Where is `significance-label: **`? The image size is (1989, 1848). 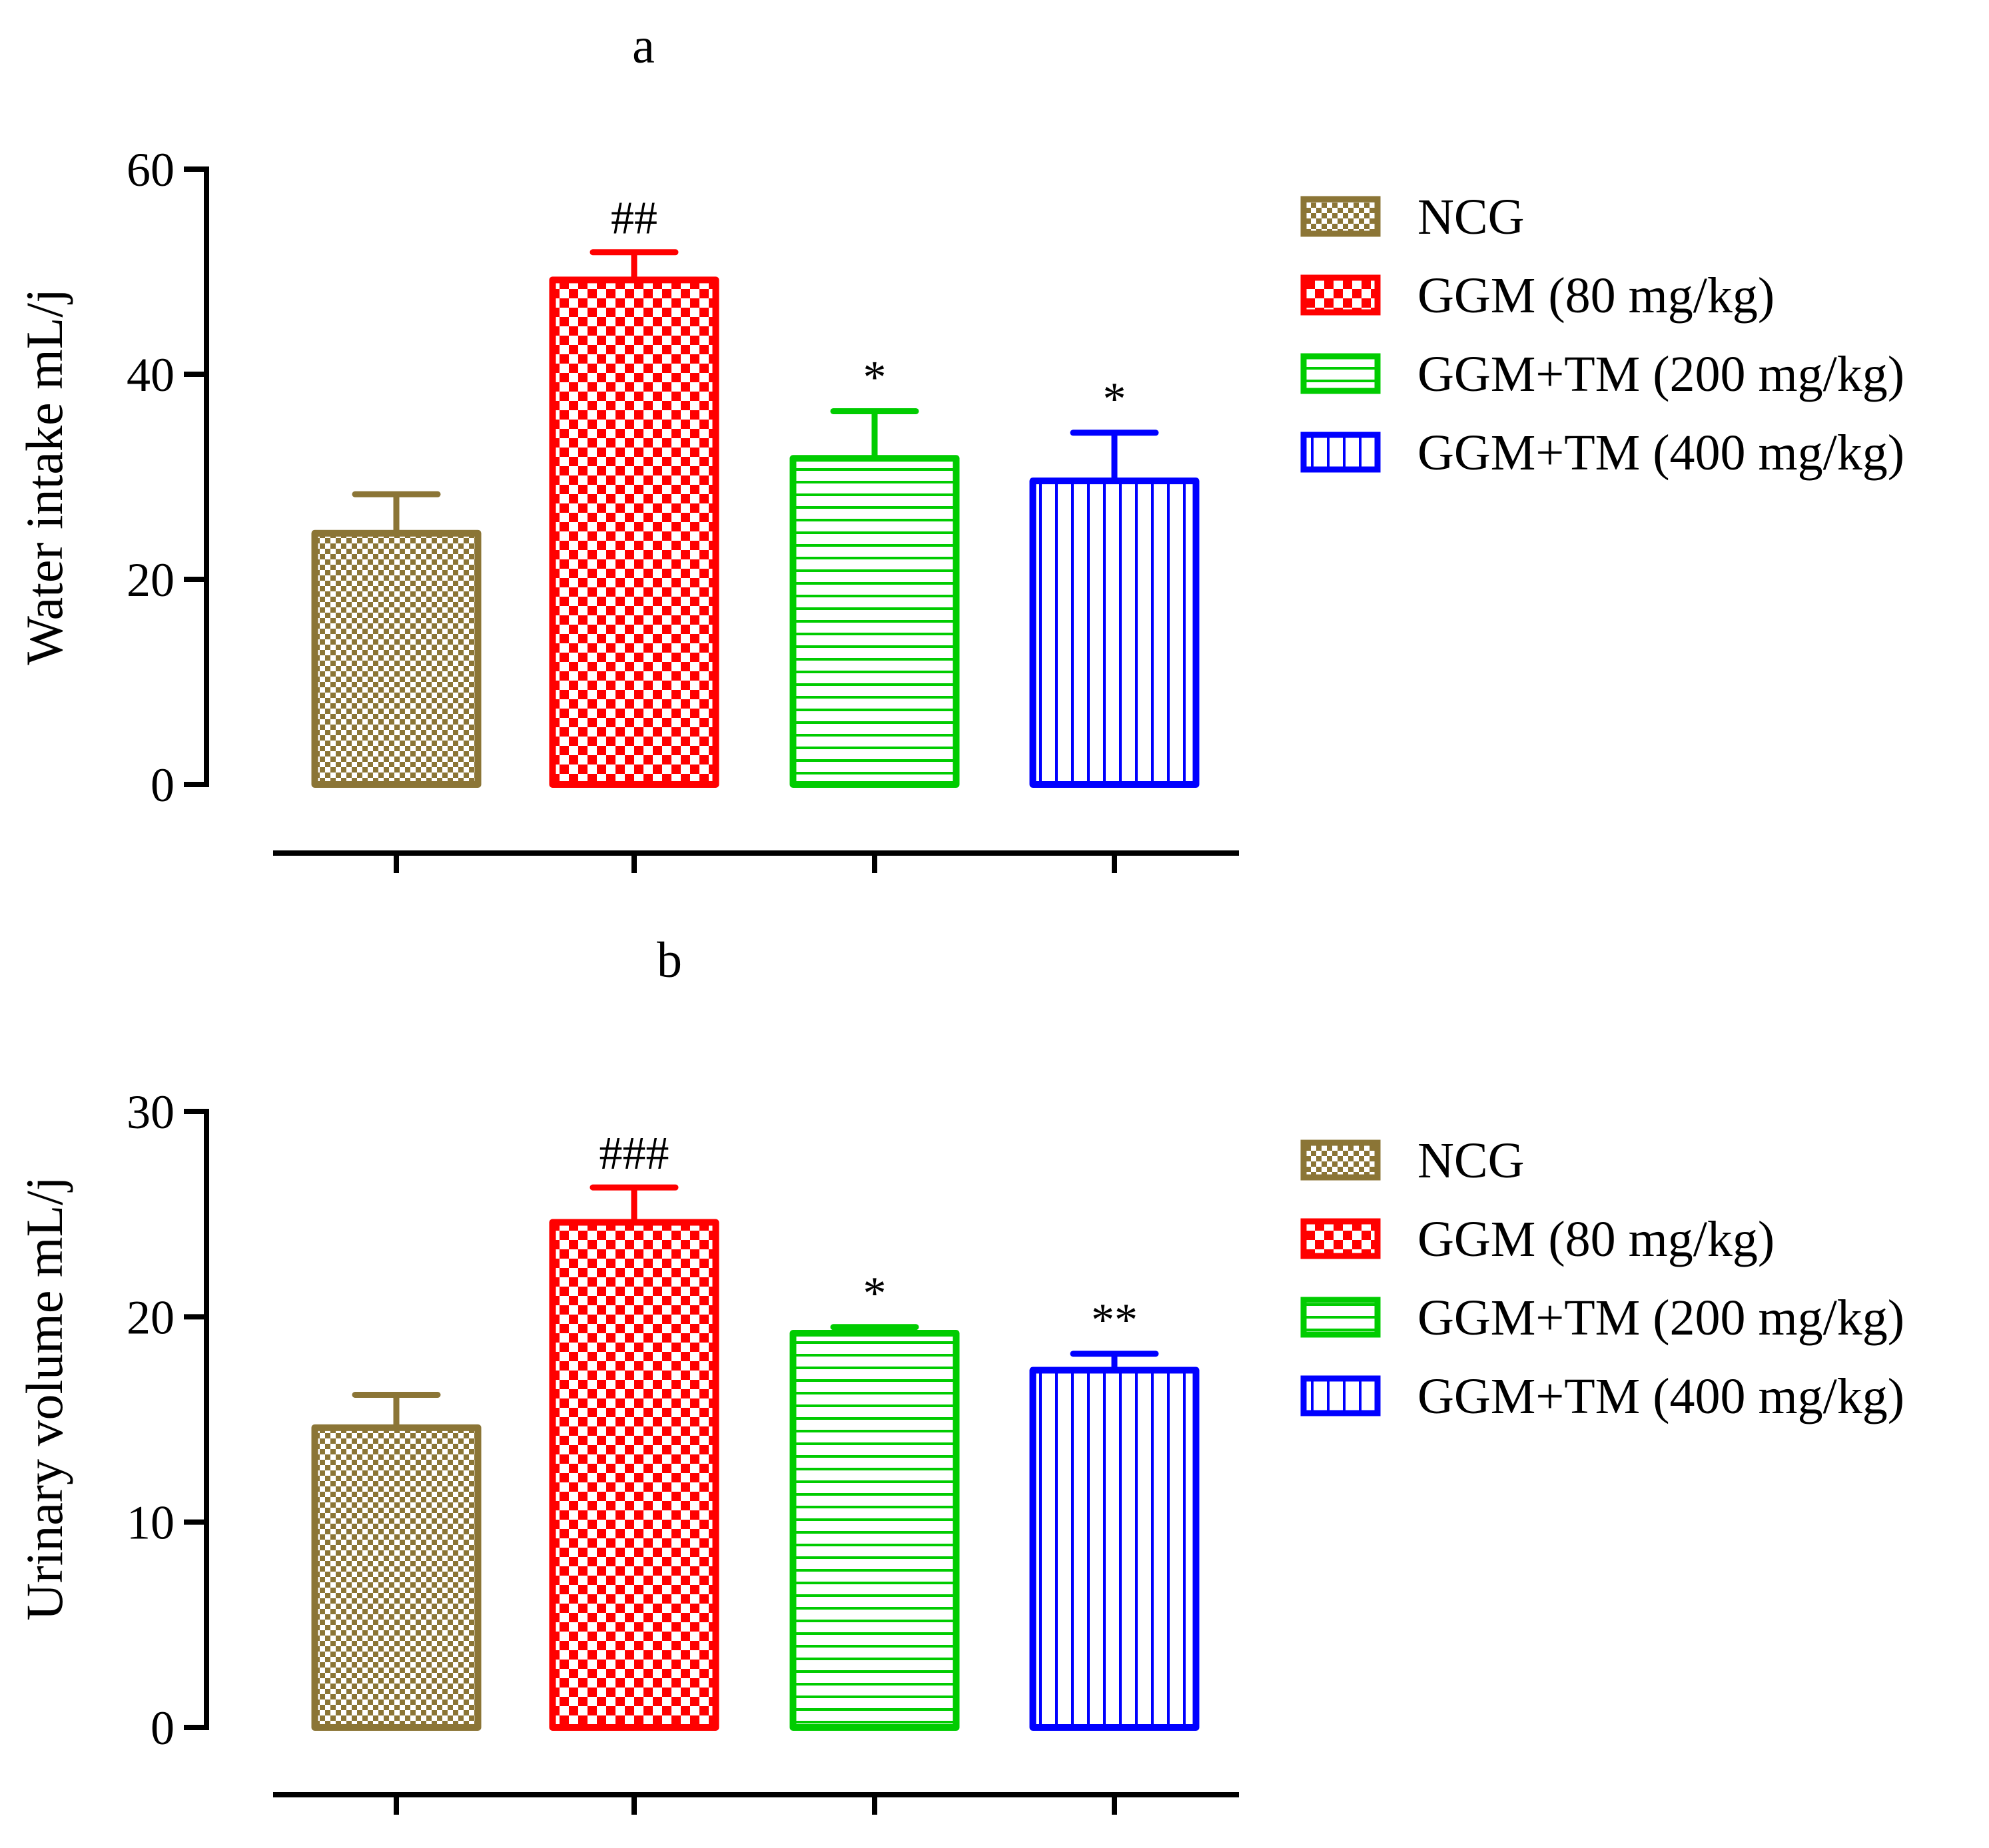 significance-label: ** is located at coordinates (1114, 1320).